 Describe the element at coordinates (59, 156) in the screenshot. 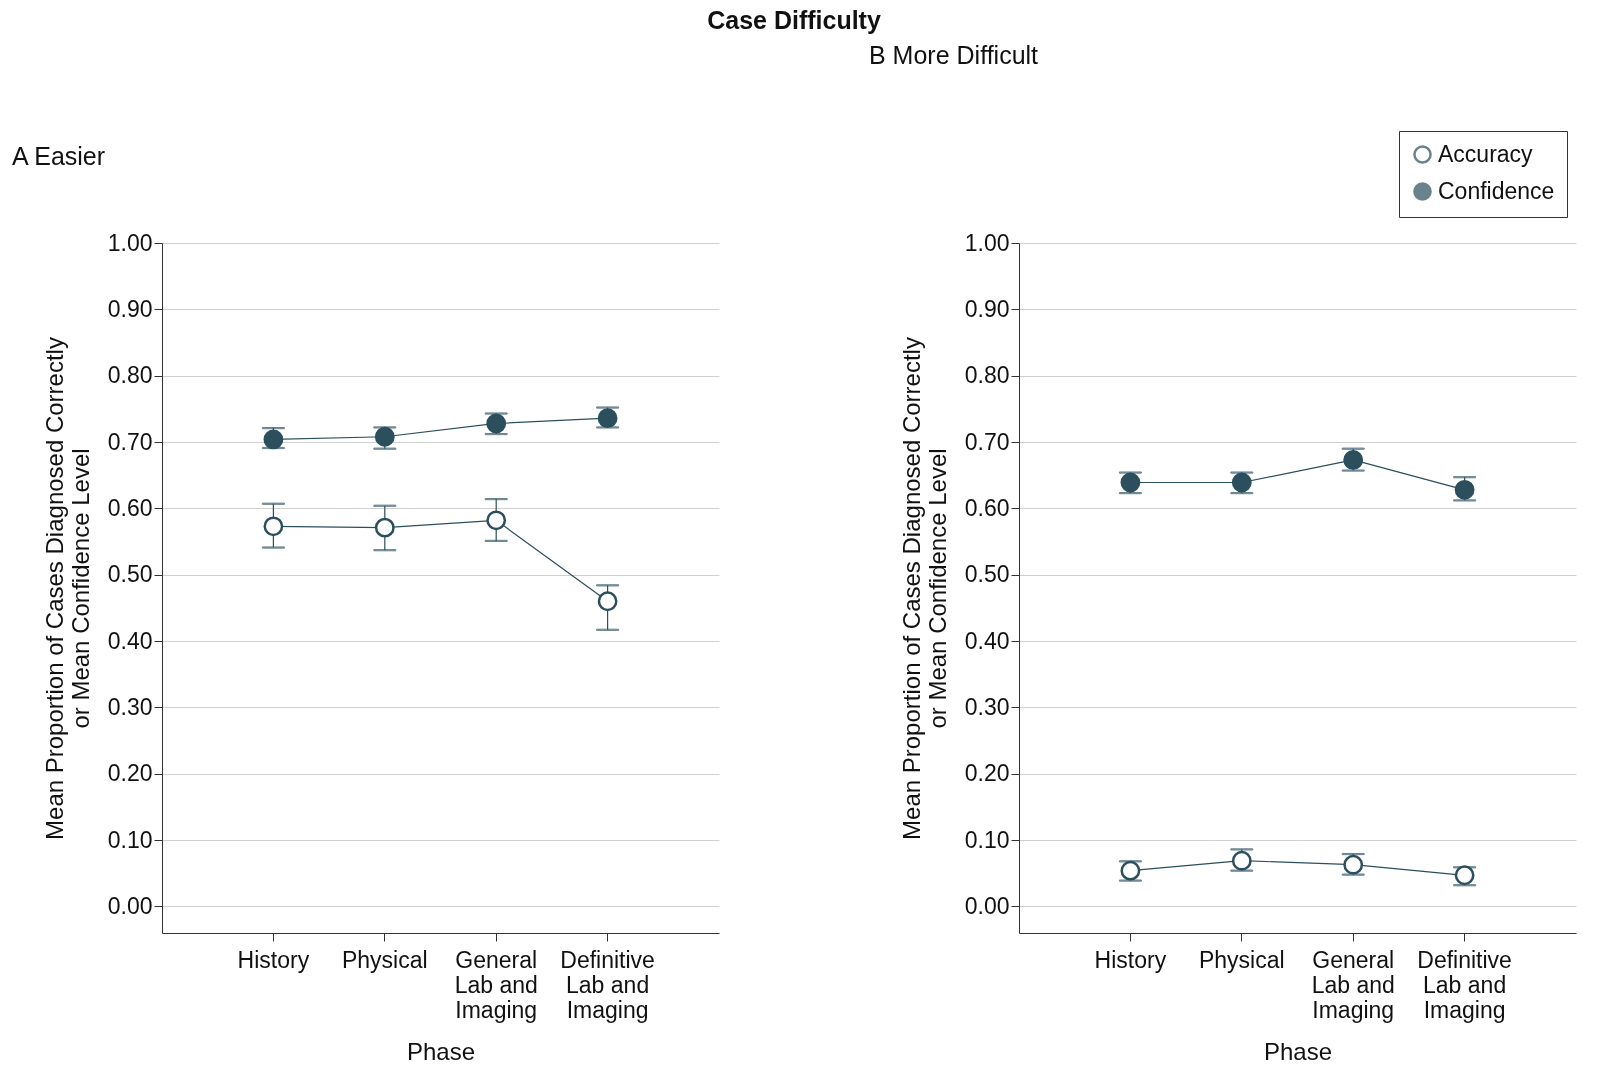

I see `text: A Easier` at that location.